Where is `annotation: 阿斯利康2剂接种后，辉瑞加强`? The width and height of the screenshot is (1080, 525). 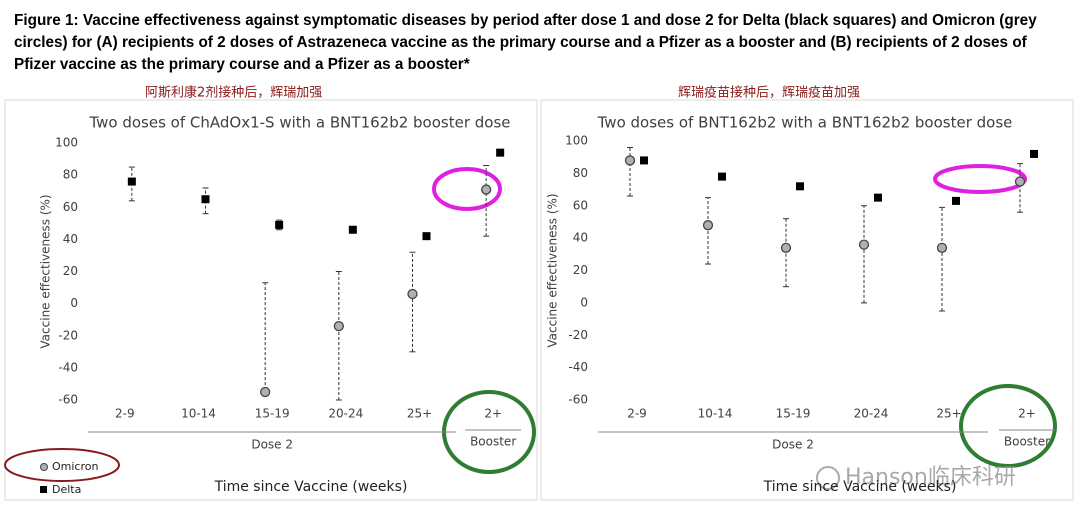
annotation: 阿斯利康2剂接种后，辉瑞加强 is located at coordinates (233, 93).